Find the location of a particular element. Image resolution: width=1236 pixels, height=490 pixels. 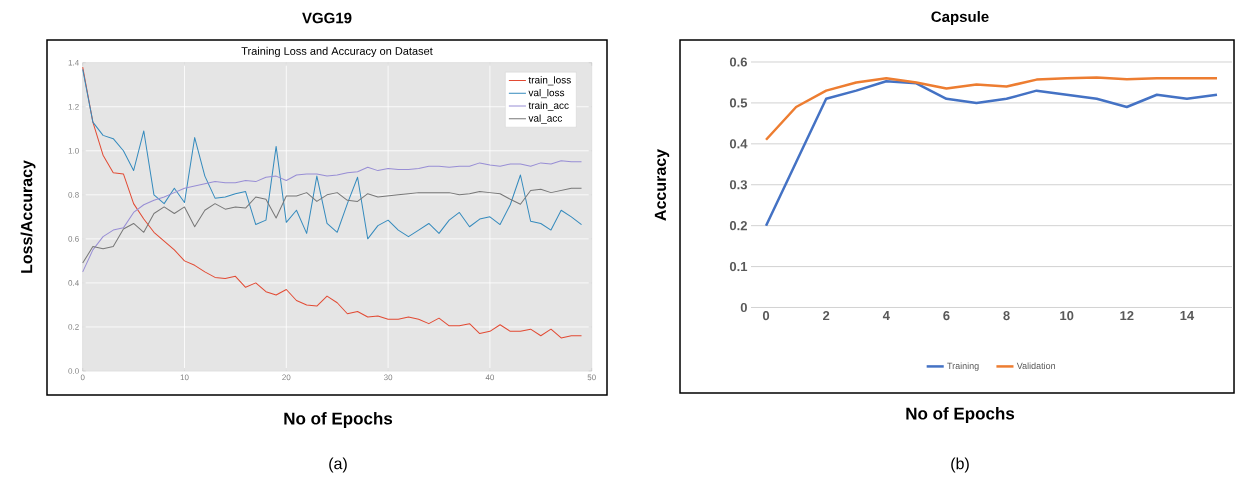

x-tick-label: 40 is located at coordinates (490, 377).